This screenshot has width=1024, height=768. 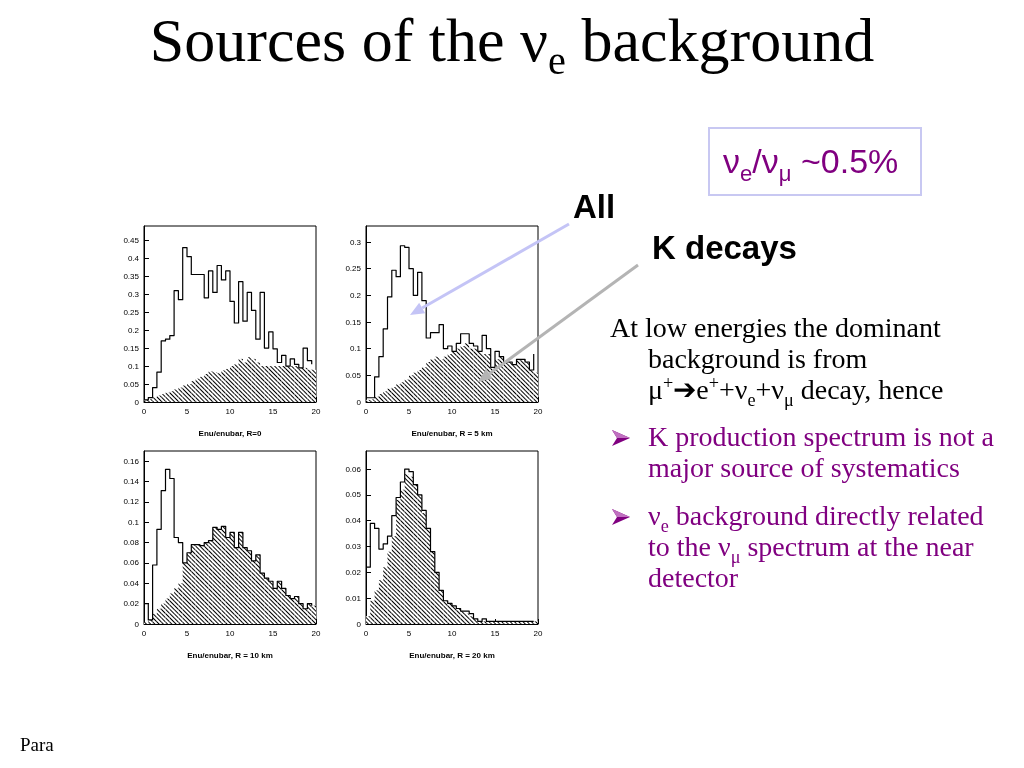 What do you see at coordinates (230, 433) in the screenshot?
I see `x-axis-title: Enu/enubar, R=0` at bounding box center [230, 433].